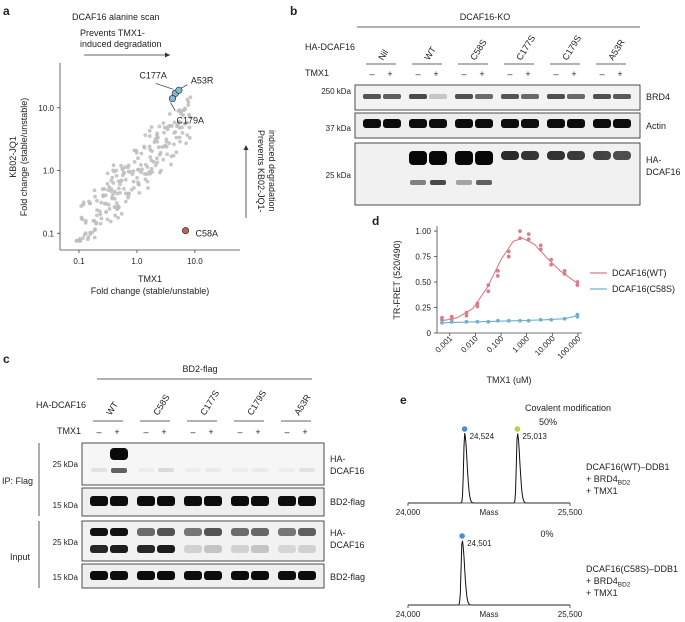  What do you see at coordinates (153, 75) in the screenshot?
I see `panel-a-label-c177a: C177A` at bounding box center [153, 75].